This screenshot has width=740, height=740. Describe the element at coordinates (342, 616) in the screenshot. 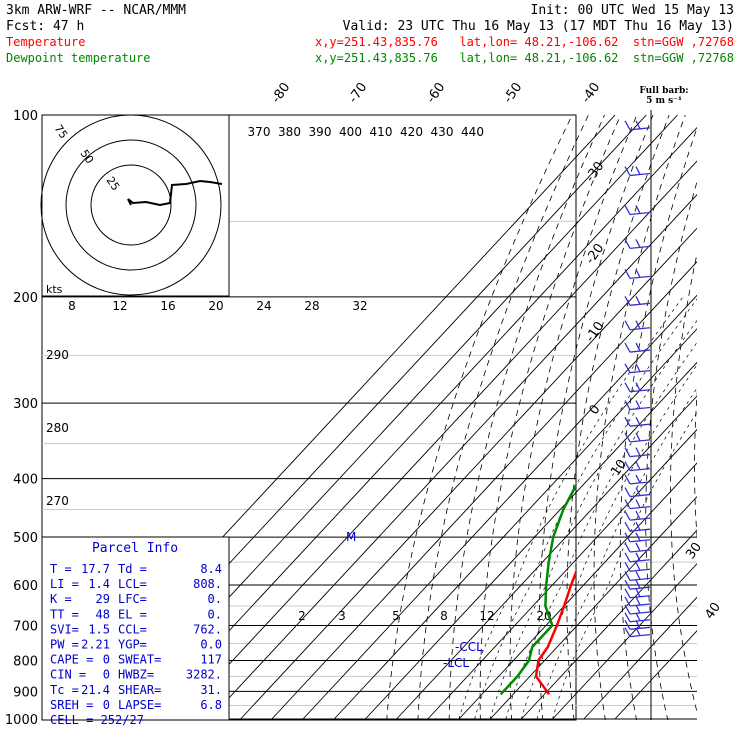

I see `mixing-ratio-label: 3` at that location.